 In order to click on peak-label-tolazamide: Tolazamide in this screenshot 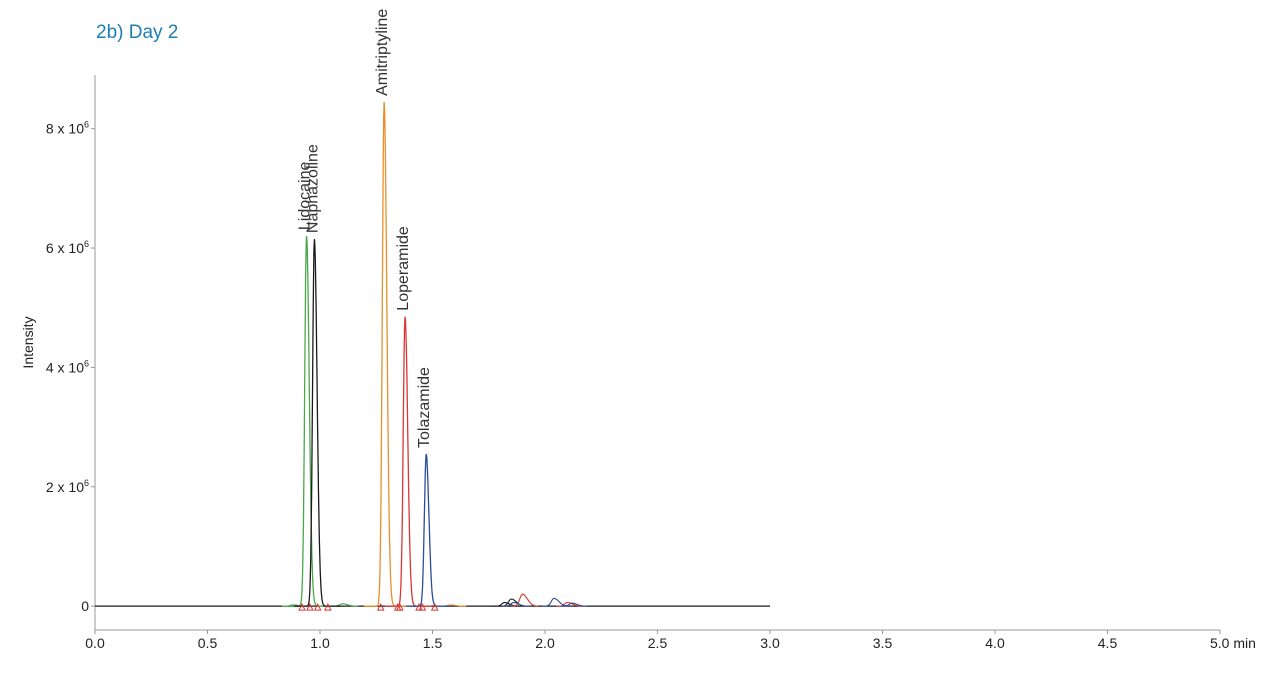, I will do `click(424, 407)`.